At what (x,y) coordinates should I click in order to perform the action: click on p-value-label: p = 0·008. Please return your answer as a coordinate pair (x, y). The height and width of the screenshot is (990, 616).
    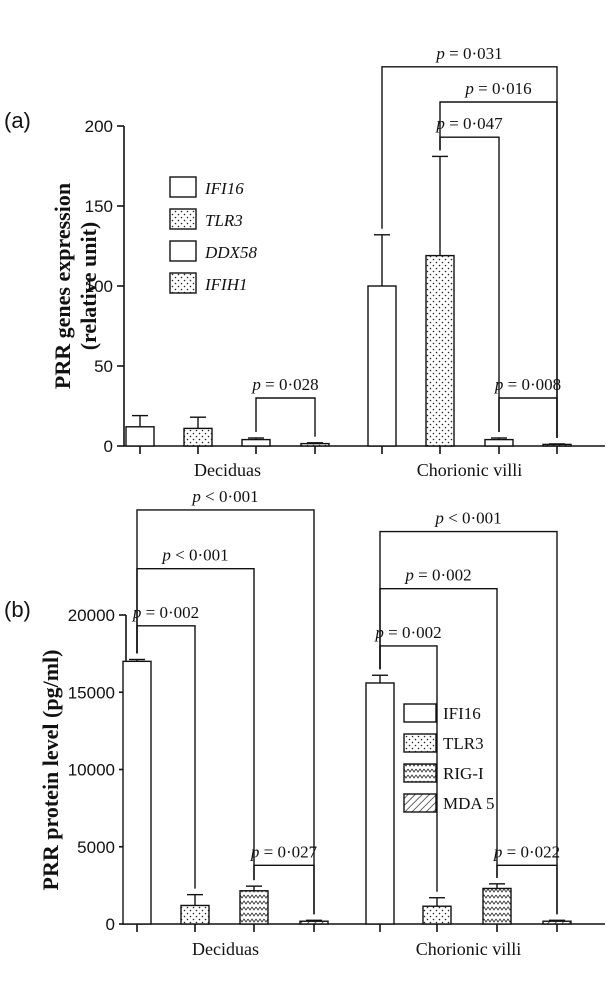
    Looking at the image, I should click on (527, 384).